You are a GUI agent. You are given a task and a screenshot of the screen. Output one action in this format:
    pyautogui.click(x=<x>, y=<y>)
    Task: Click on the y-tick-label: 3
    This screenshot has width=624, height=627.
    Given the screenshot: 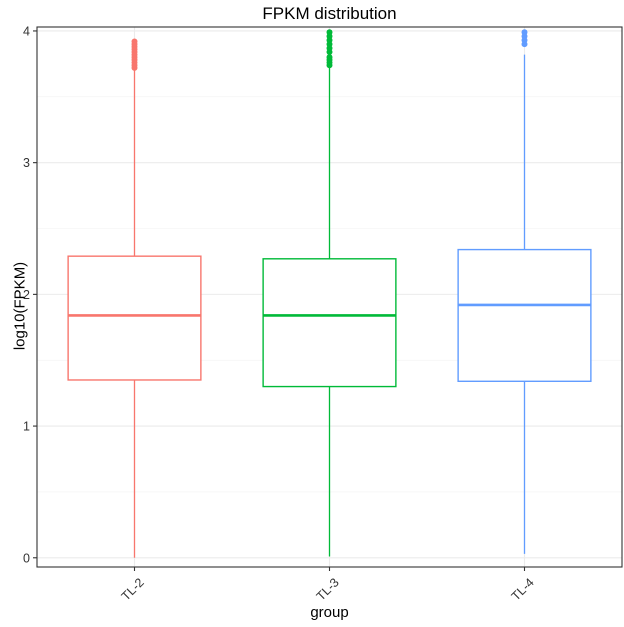 What is the action you would take?
    pyautogui.click(x=26, y=163)
    